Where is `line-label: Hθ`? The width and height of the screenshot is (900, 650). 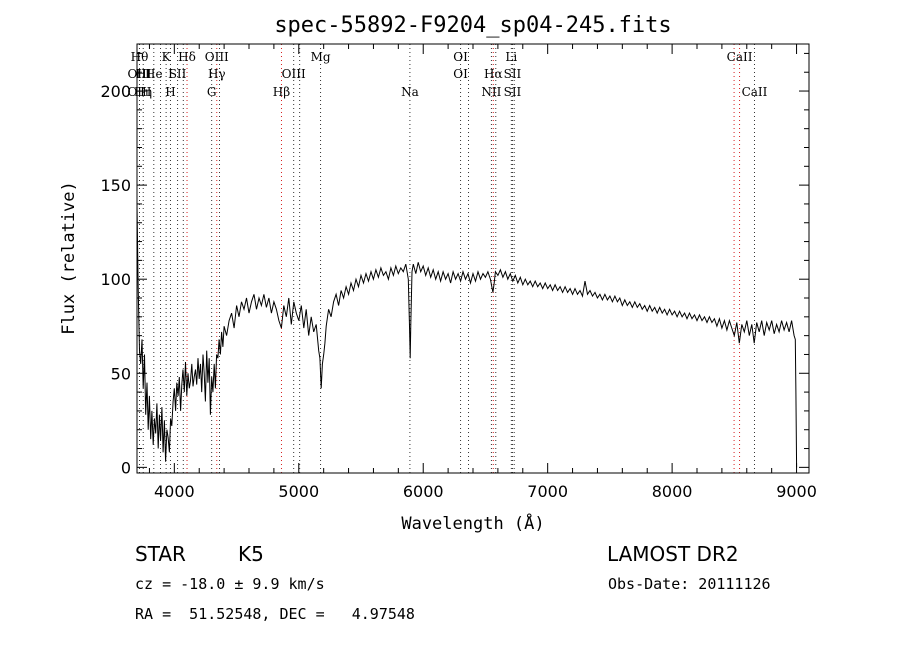
line-label: Hθ is located at coordinates (140, 57).